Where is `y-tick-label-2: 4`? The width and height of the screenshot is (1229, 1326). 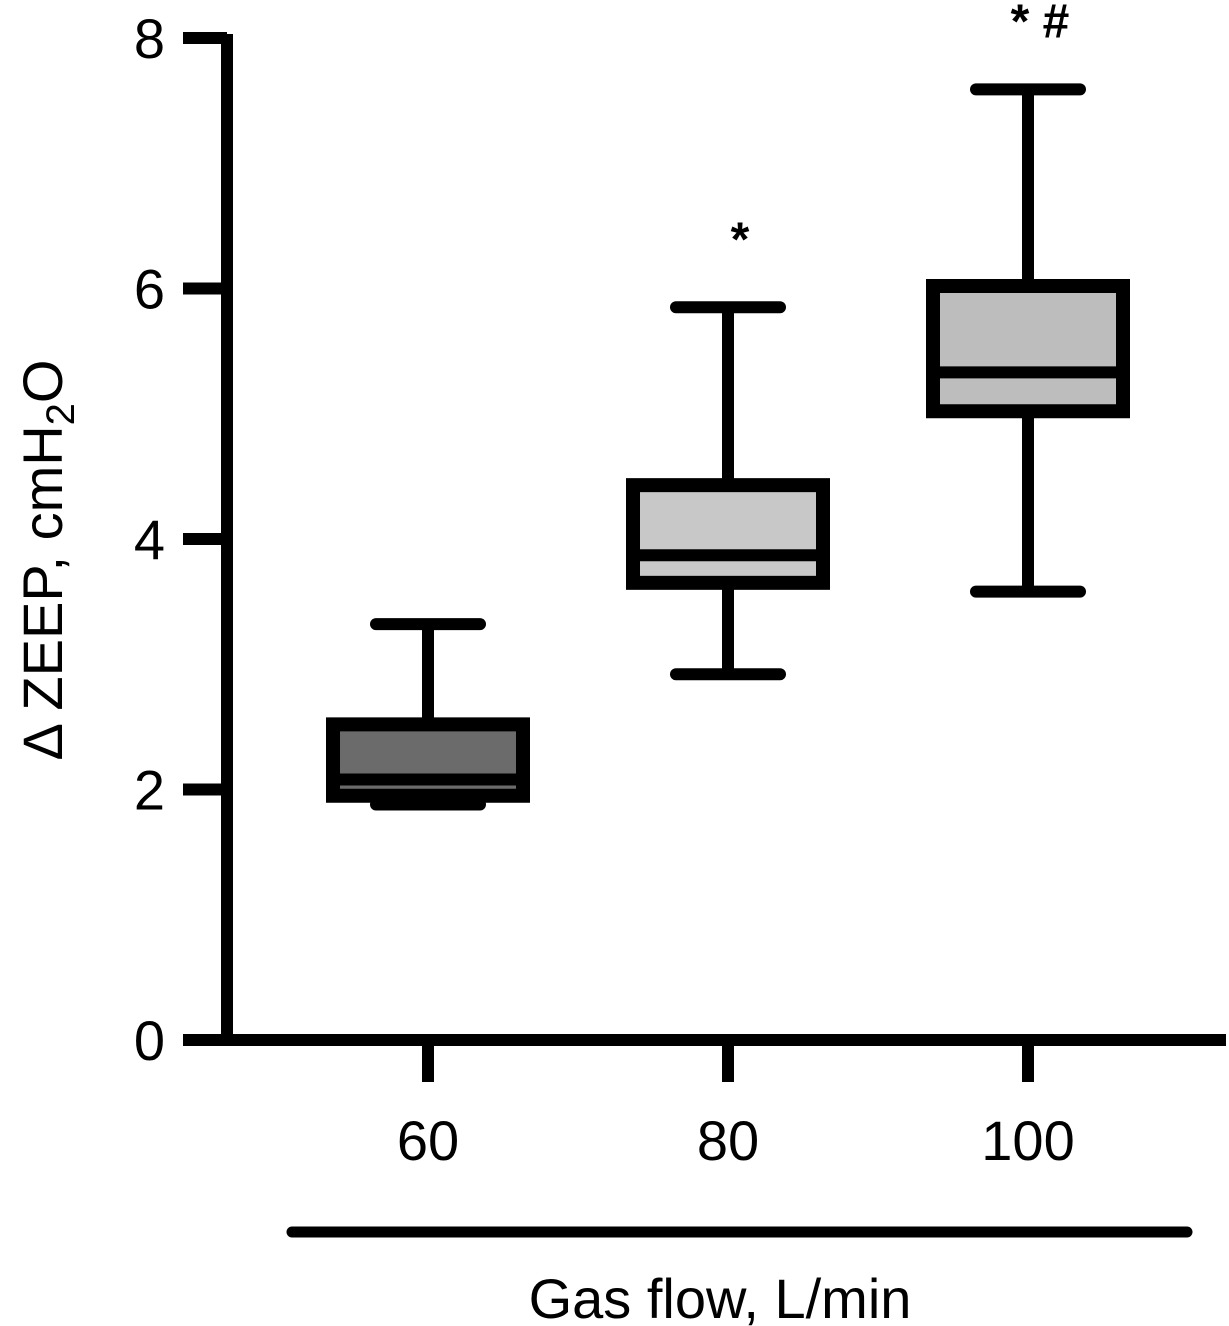 y-tick-label-2: 4 is located at coordinates (149, 539).